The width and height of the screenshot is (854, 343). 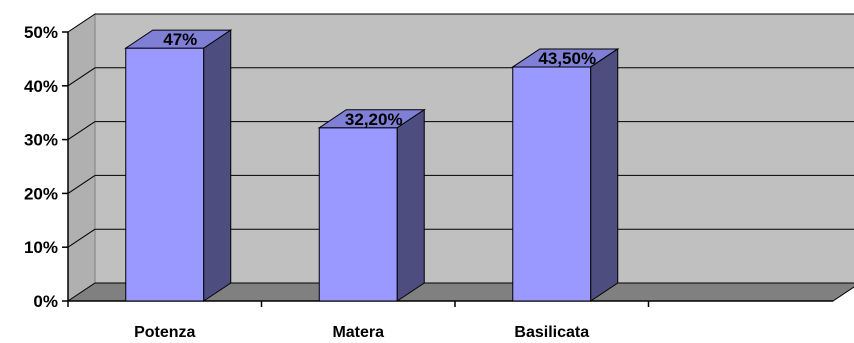 I want to click on bar-potenza, so click(x=165, y=174).